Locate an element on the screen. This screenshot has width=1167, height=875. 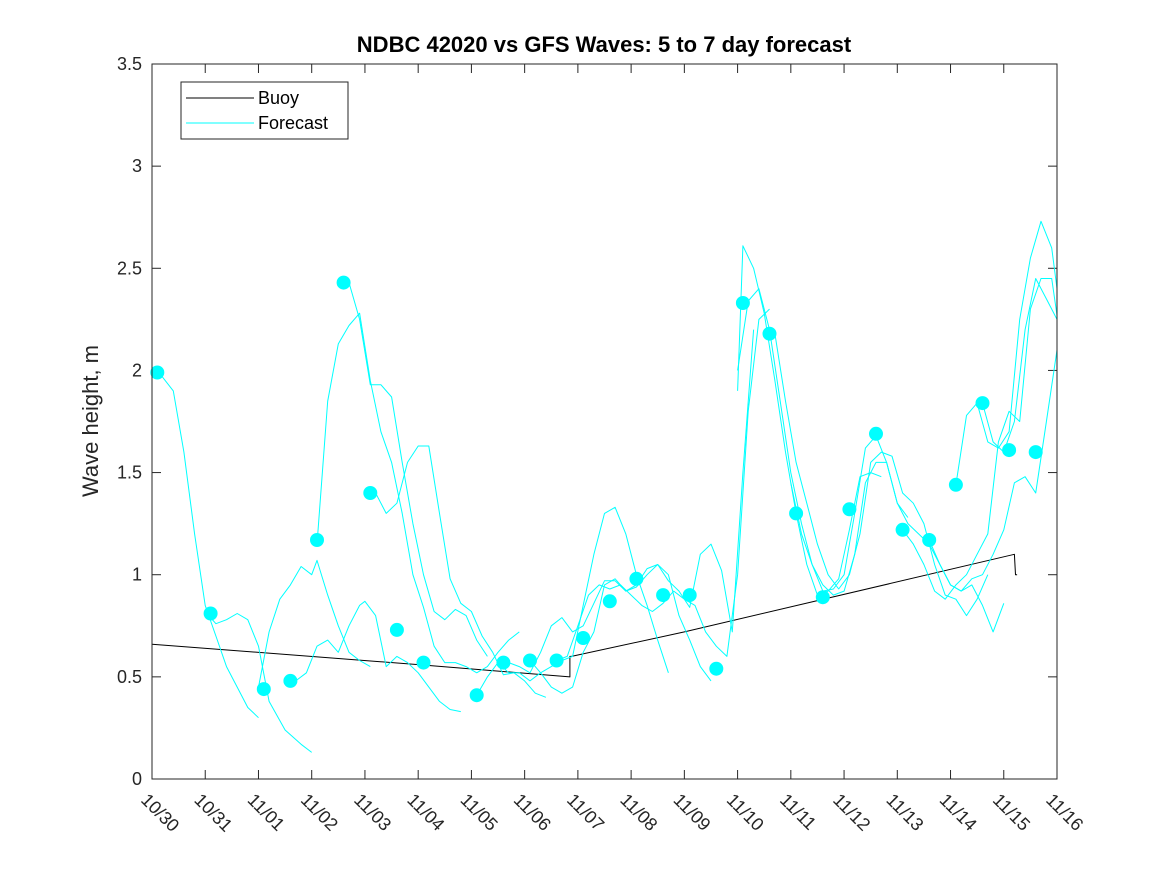
x-tick-label: 11/07 is located at coordinates (585, 812).